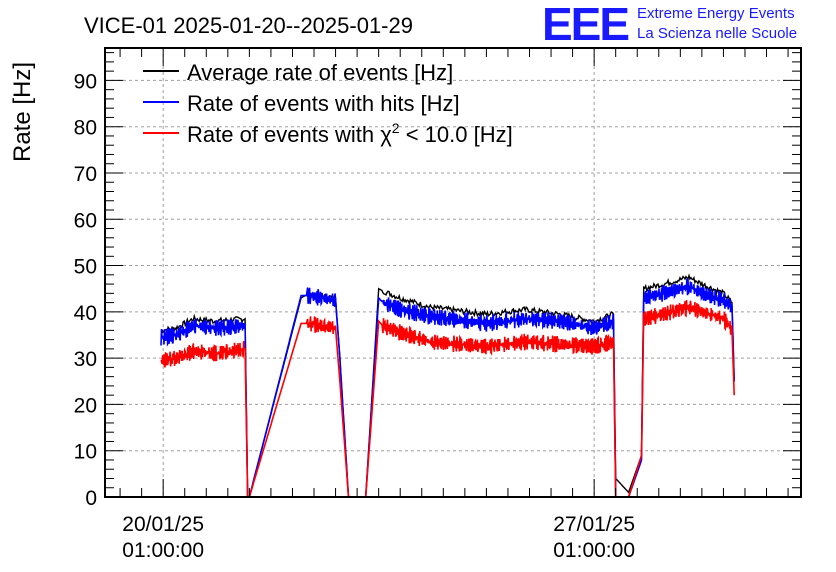  Describe the element at coordinates (456, 134) in the screenshot. I see `legend-chi2-suffix: < 10.0 [Hz]` at that location.